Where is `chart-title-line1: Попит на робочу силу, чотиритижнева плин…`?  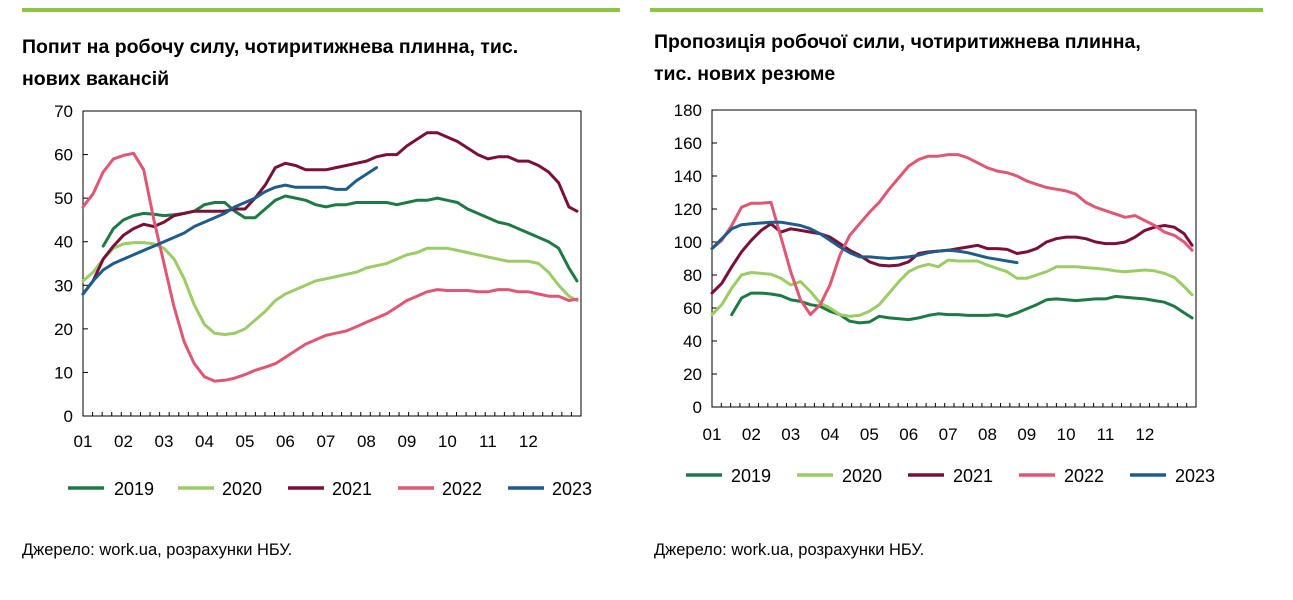
chart-title-line1: Попит на робочу силу, чотиритижнева плин… is located at coordinates (270, 47).